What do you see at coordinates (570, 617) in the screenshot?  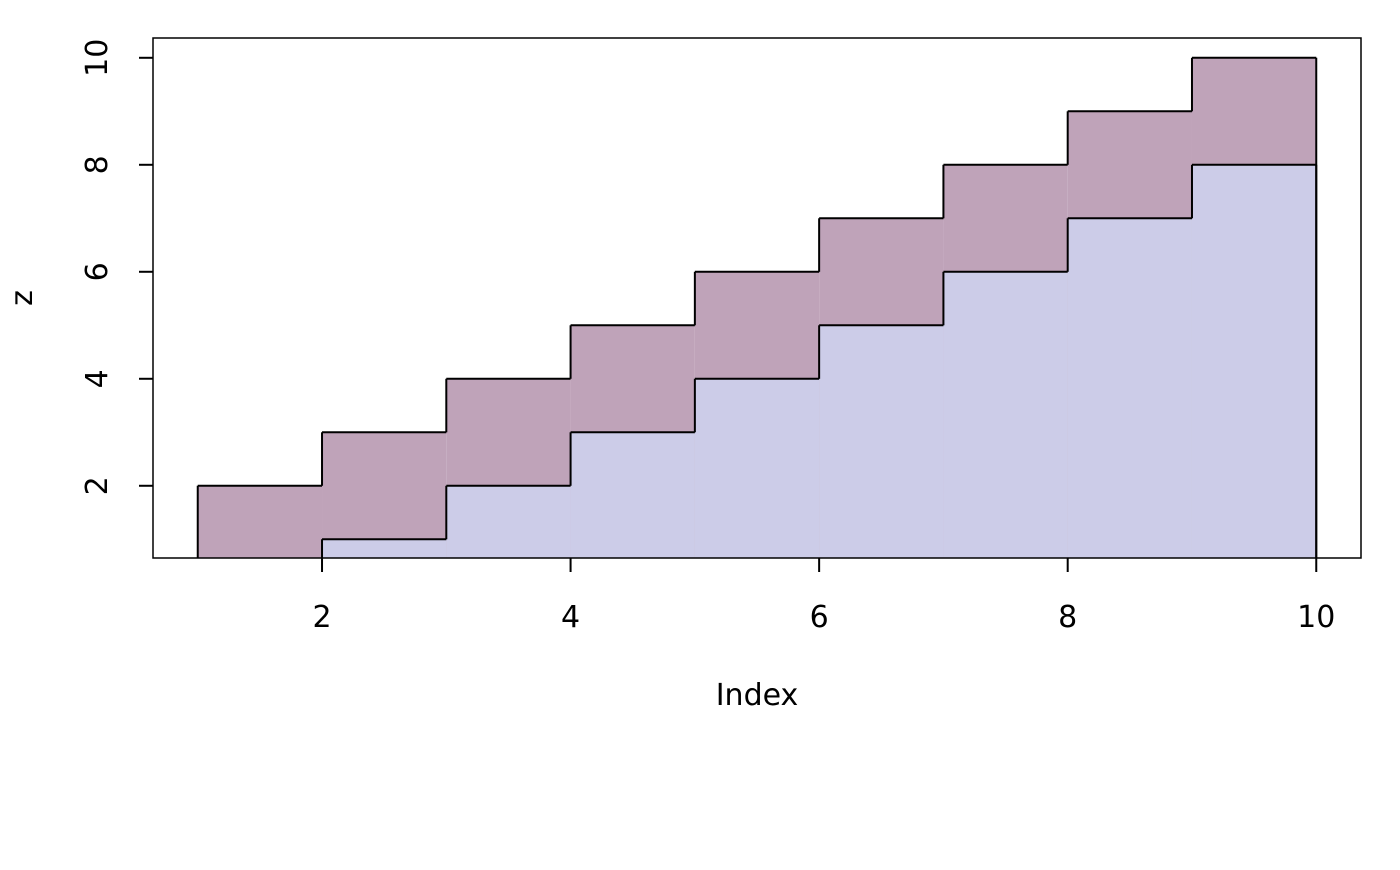 I see `x-tick-label: 4` at bounding box center [570, 617].